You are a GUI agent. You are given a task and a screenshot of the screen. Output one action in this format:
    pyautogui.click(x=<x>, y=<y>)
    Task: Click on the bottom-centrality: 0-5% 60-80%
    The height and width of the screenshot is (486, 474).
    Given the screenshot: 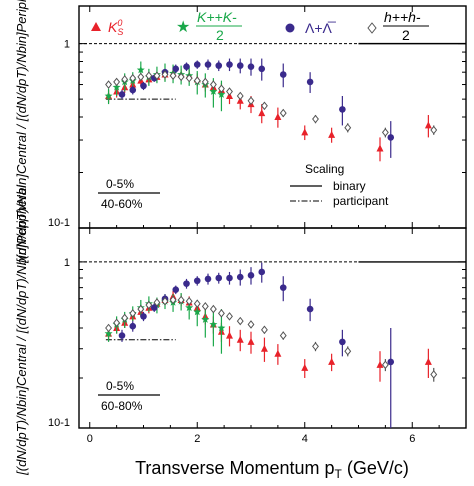 What is the action you would take?
    pyautogui.click(x=129, y=396)
    